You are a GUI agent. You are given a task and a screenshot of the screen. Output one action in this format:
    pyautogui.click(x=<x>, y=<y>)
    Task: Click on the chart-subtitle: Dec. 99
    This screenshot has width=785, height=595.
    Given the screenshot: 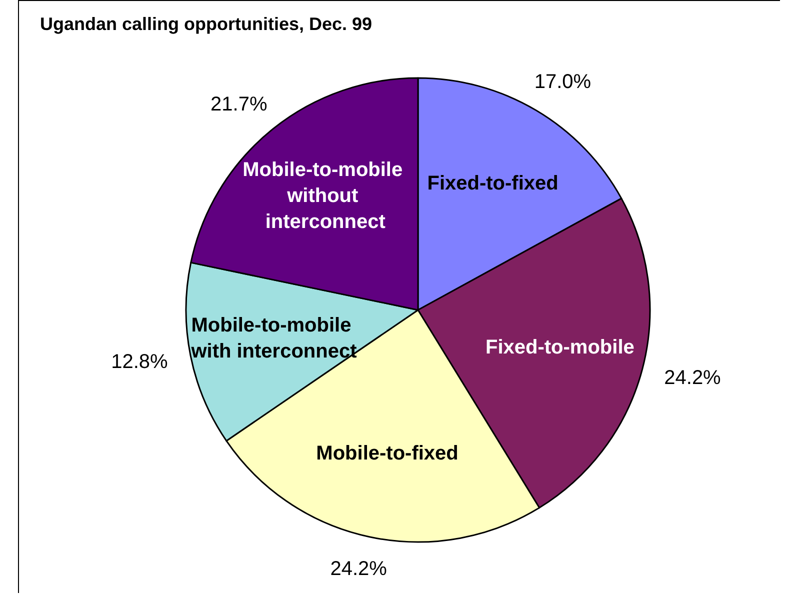 What is the action you would take?
    pyautogui.click(x=340, y=24)
    